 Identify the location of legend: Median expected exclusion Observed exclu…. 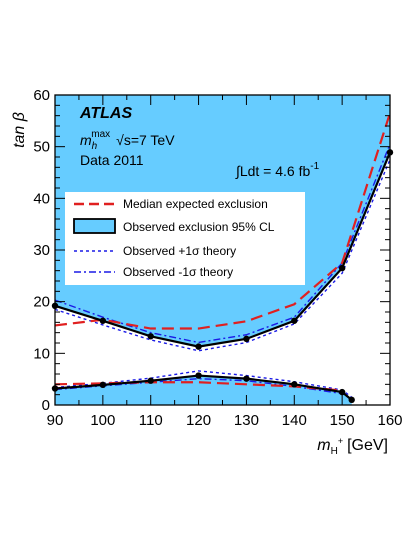
(185, 238).